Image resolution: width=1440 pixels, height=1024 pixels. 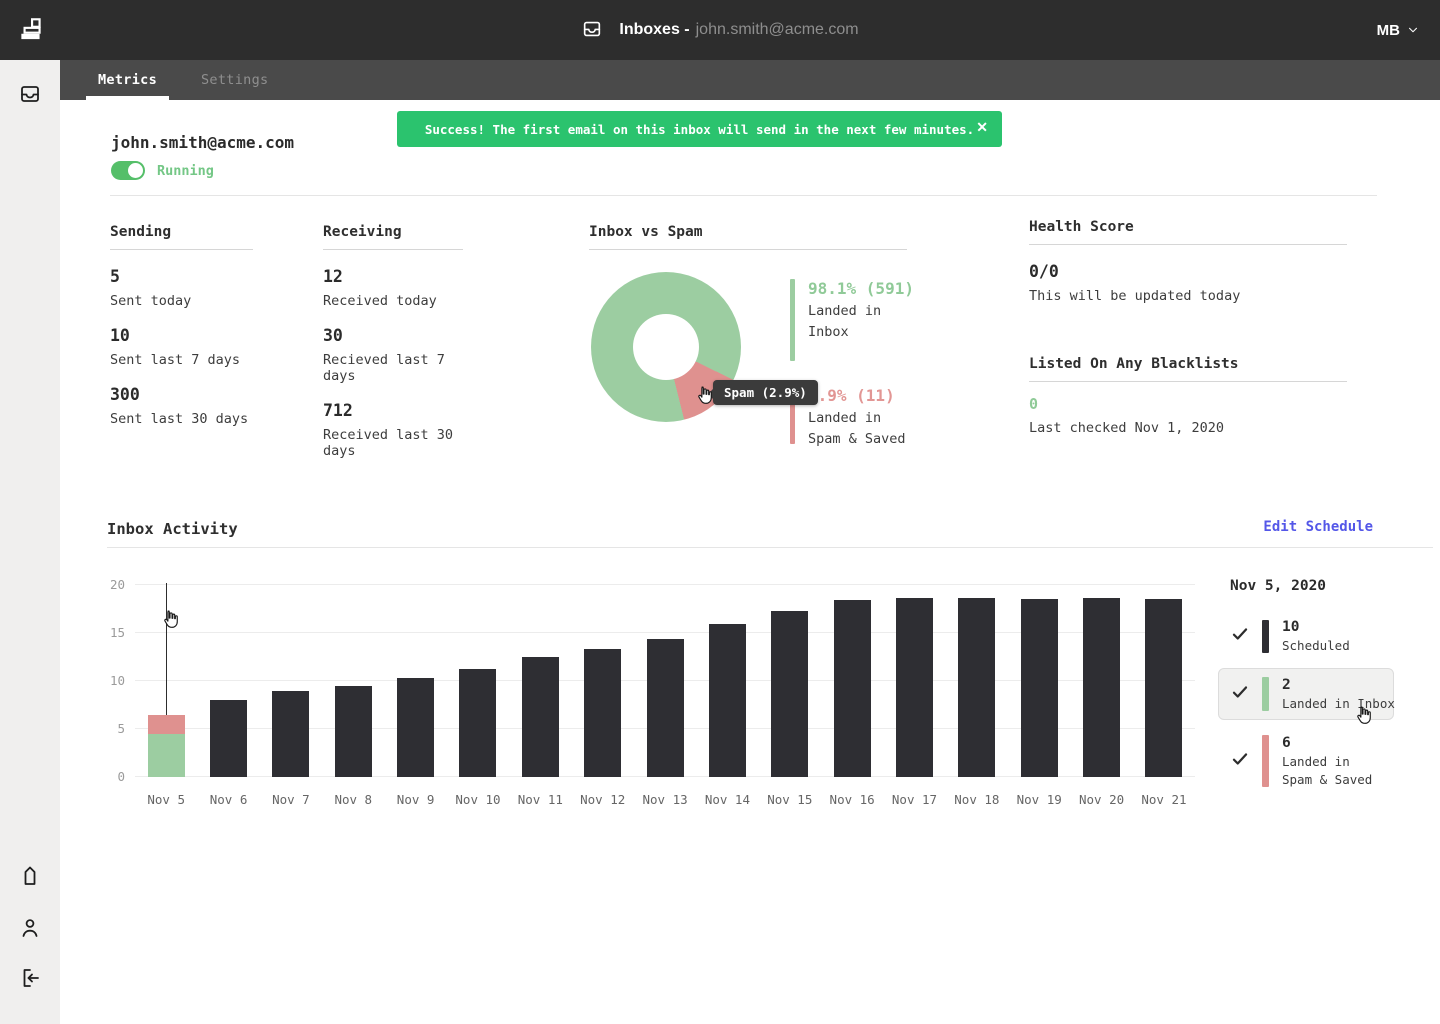 What do you see at coordinates (120, 335) in the screenshot?
I see `stat-value: 10` at bounding box center [120, 335].